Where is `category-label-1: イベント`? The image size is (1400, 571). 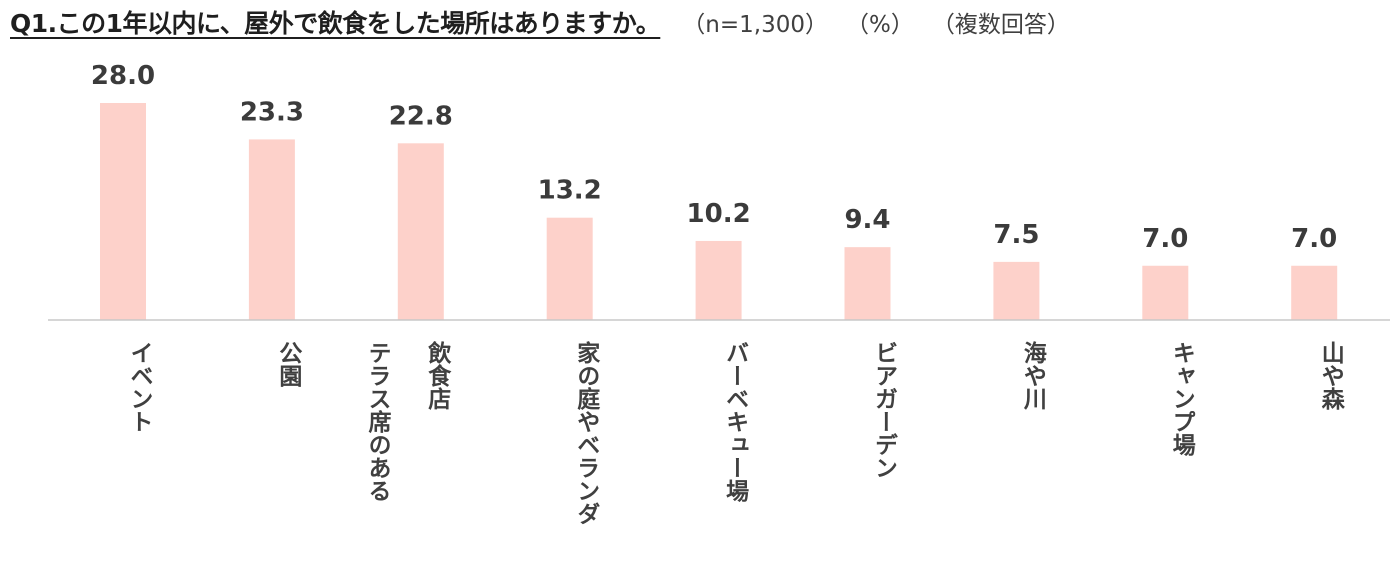
category-label-1: イベント is located at coordinates (140, 387).